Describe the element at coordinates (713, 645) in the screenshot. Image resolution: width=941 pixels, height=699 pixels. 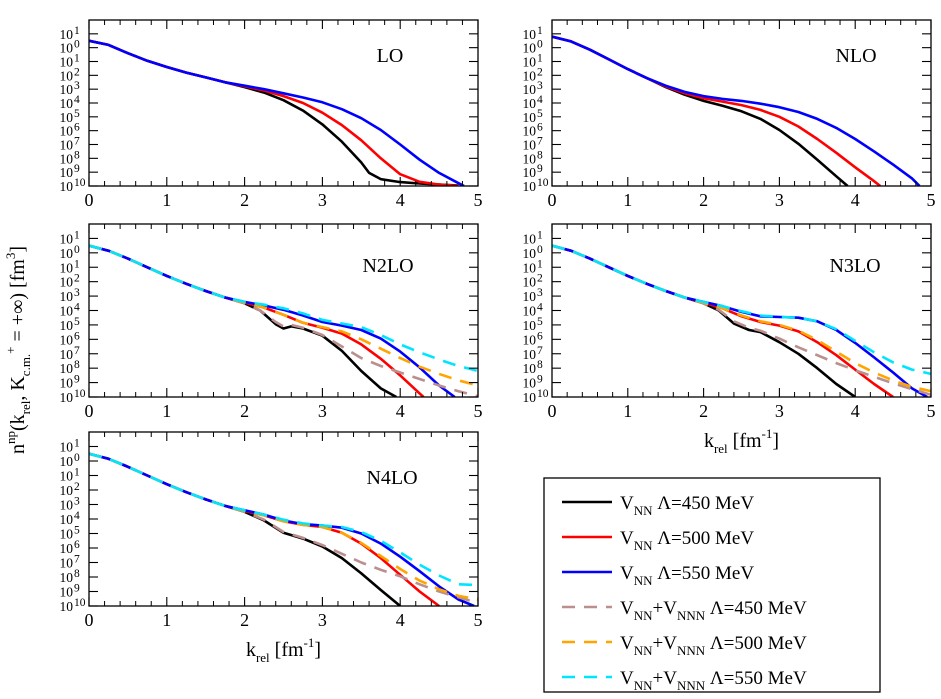
I see `legend-label: VNN+VNNN Λ=500 MeV` at that location.